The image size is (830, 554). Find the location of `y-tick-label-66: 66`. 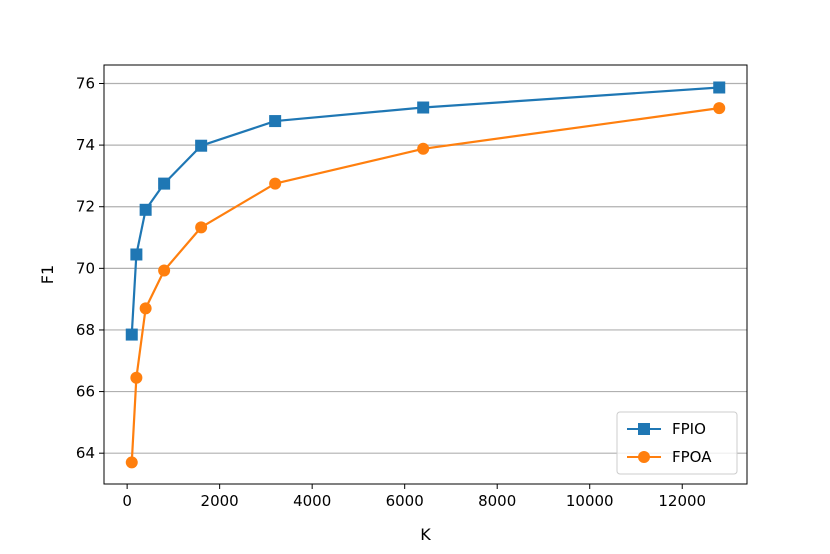

y-tick-label-66: 66 is located at coordinates (85, 392).